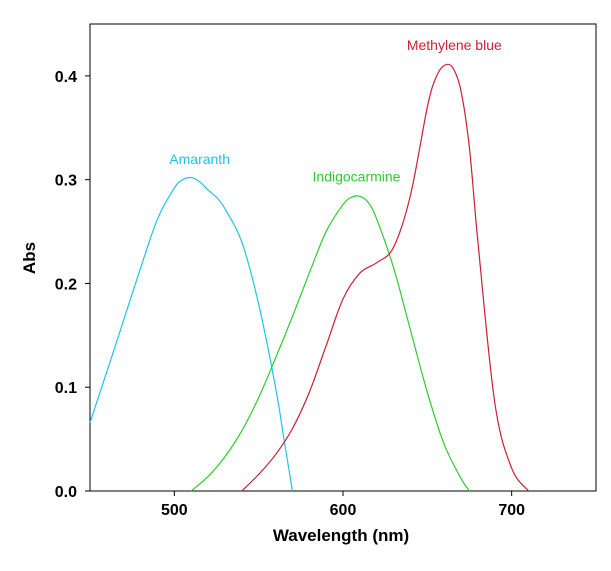 The width and height of the screenshot is (611, 571). What do you see at coordinates (66, 181) in the screenshot?
I see `y-tick-label: 0.3` at bounding box center [66, 181].